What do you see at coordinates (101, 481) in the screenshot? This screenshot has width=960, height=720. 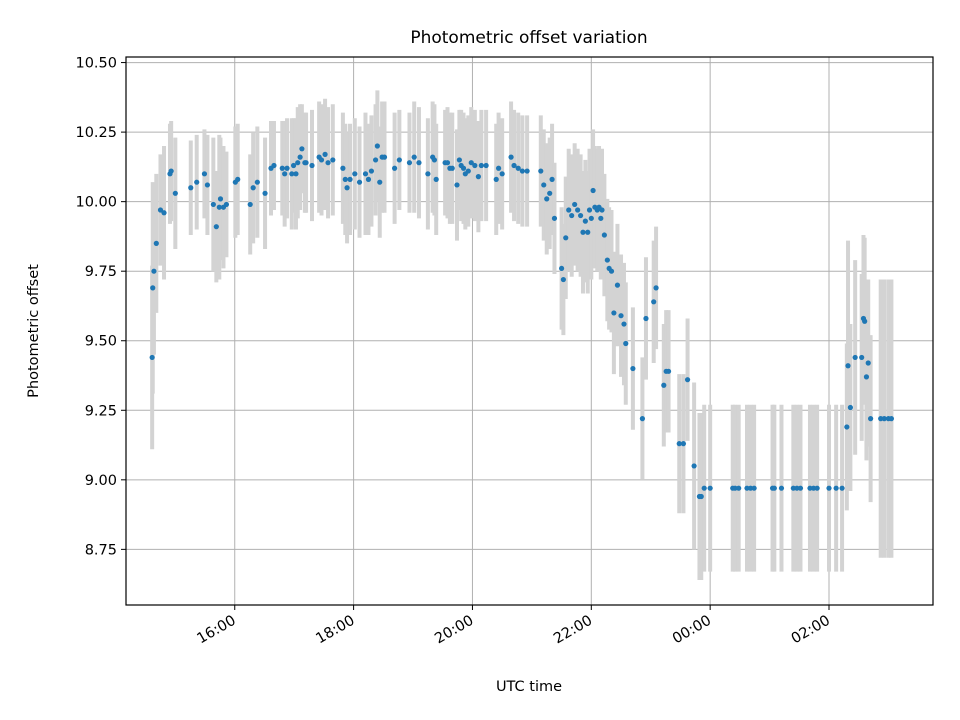 I see `y-tick-label: 9.00` at bounding box center [101, 481].